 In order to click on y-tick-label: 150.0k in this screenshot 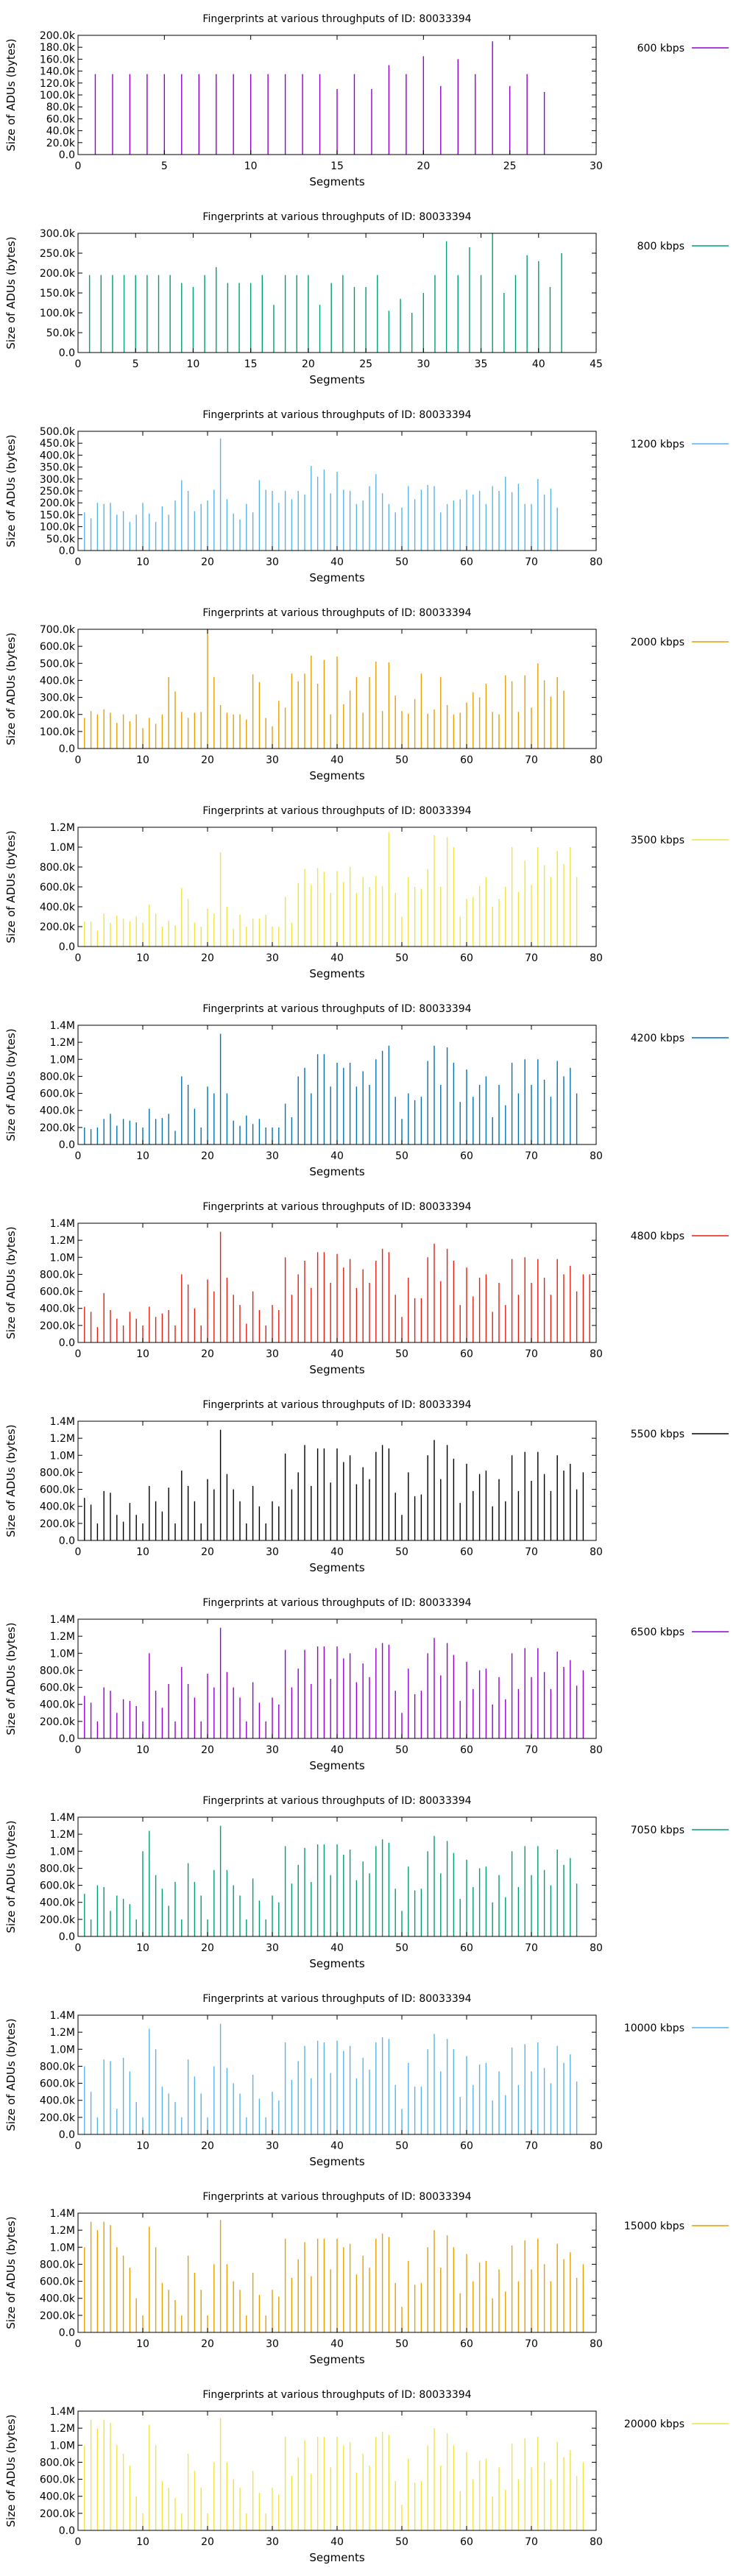, I will do `click(58, 294)`.